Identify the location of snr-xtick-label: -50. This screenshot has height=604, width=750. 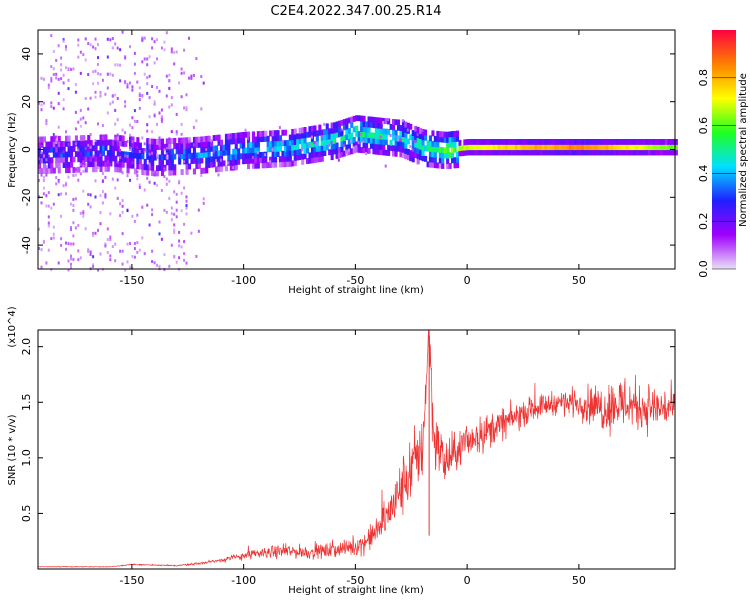
(355, 580).